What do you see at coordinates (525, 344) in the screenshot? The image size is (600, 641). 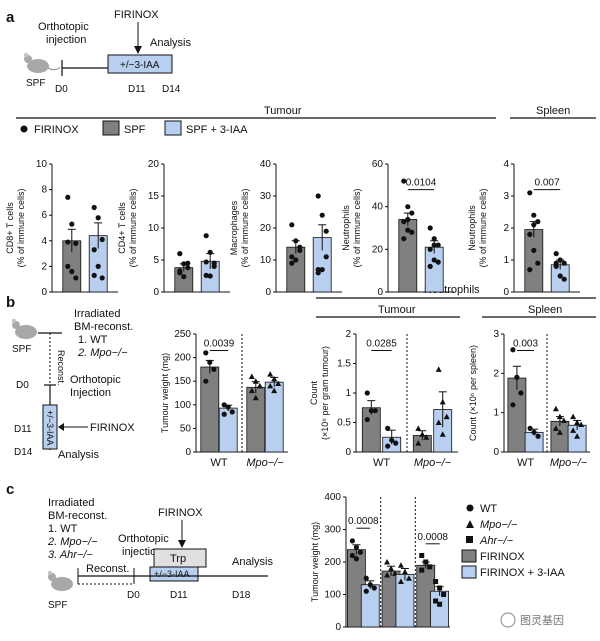 I see `p-value: 0.003` at bounding box center [525, 344].